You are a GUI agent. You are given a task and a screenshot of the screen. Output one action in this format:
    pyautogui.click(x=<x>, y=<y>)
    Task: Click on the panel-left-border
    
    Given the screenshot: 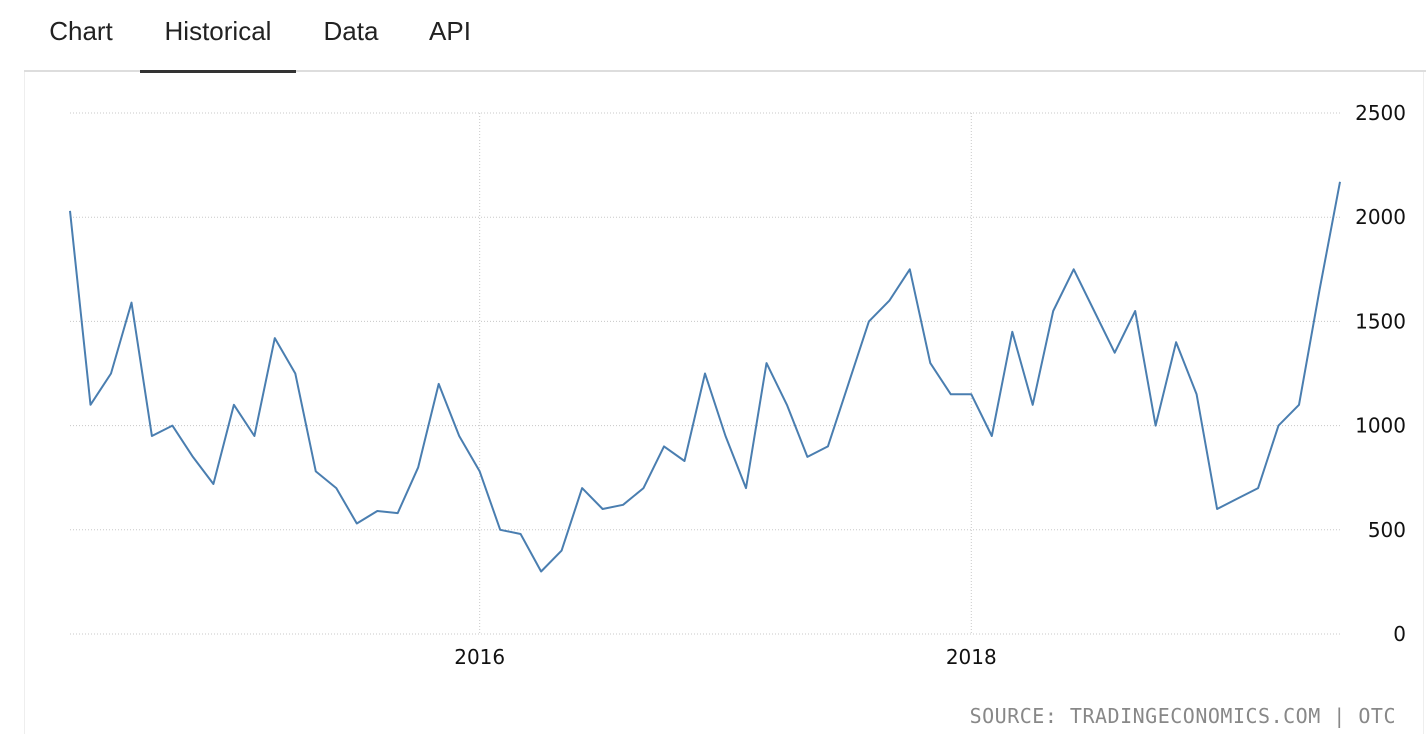 What is the action you would take?
    pyautogui.click(x=24, y=403)
    